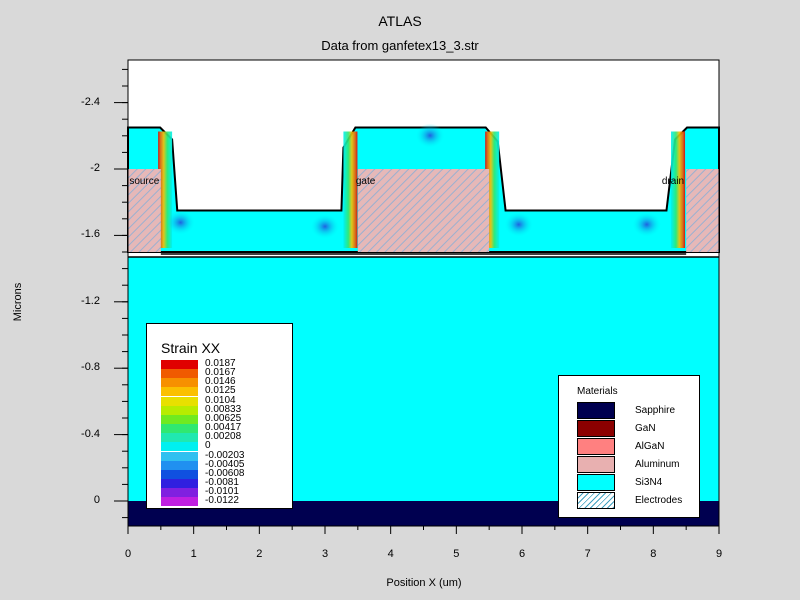 Image resolution: width=800 pixels, height=600 pixels. I want to click on legend-value: -0.0122, so click(222, 501).